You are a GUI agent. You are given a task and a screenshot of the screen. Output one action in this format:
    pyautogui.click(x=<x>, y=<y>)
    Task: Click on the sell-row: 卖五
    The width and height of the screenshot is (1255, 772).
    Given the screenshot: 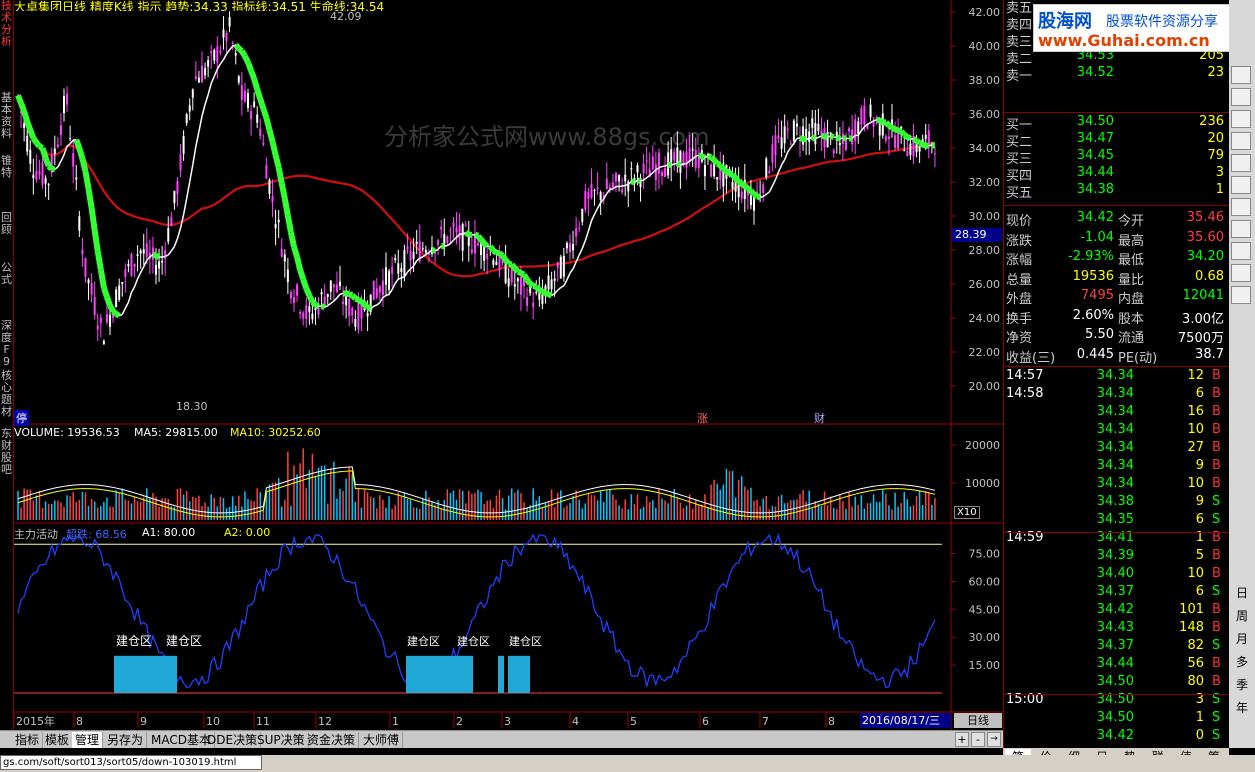 What is the action you would take?
    pyautogui.click(x=1117, y=8)
    